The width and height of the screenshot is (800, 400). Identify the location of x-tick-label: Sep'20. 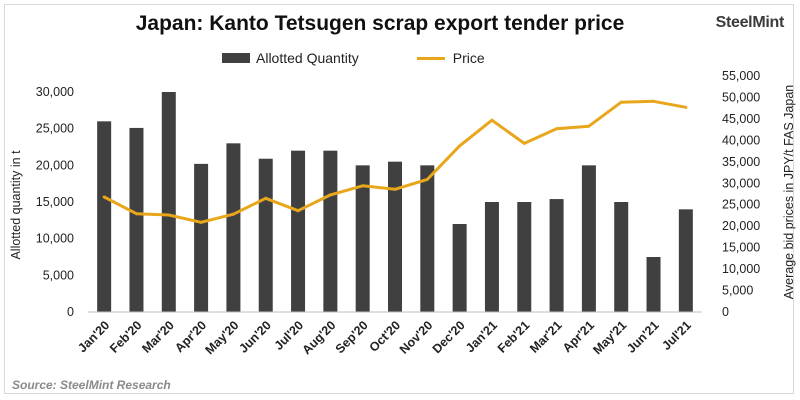
(352, 337).